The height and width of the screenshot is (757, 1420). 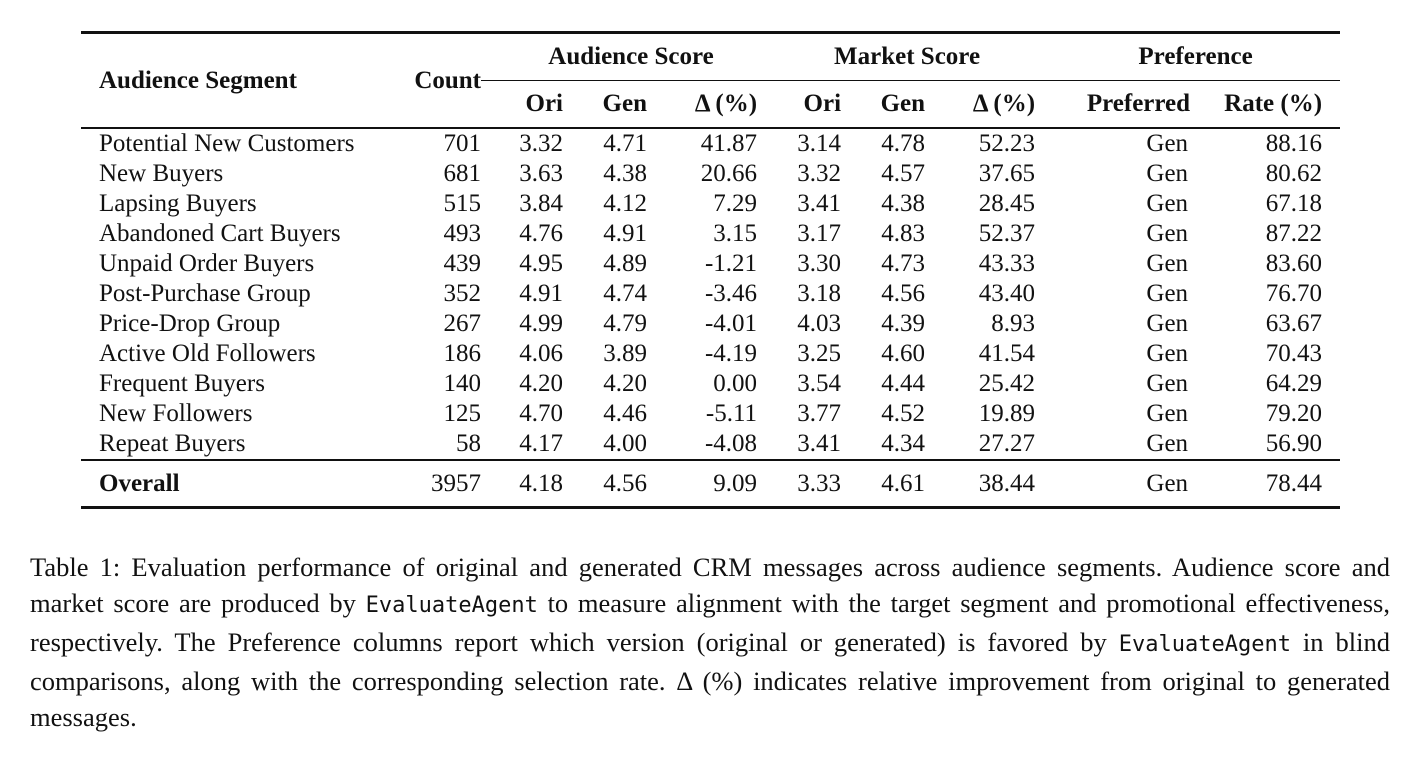 I want to click on cell-mkt-gen: 4.78, so click(x=903, y=143).